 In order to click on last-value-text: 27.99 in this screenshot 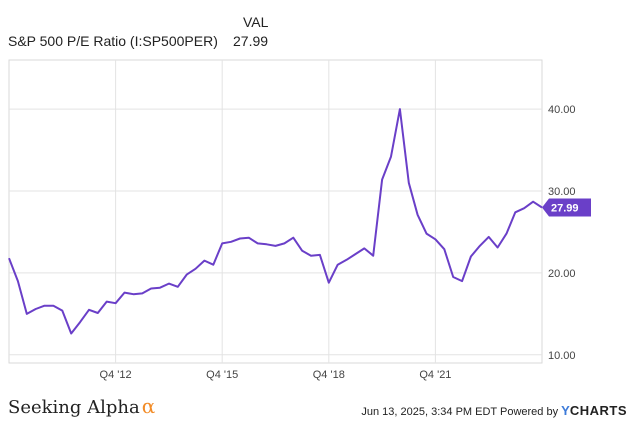, I will do `click(565, 208)`.